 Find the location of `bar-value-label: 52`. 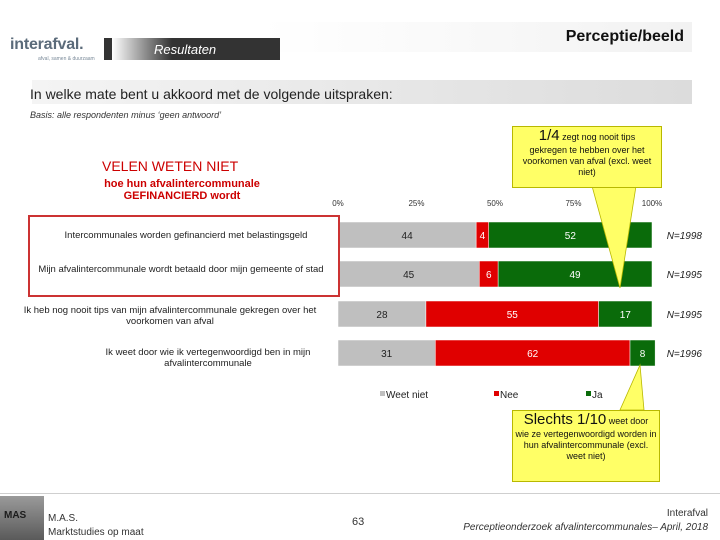

bar-value-label: 52 is located at coordinates (571, 236).